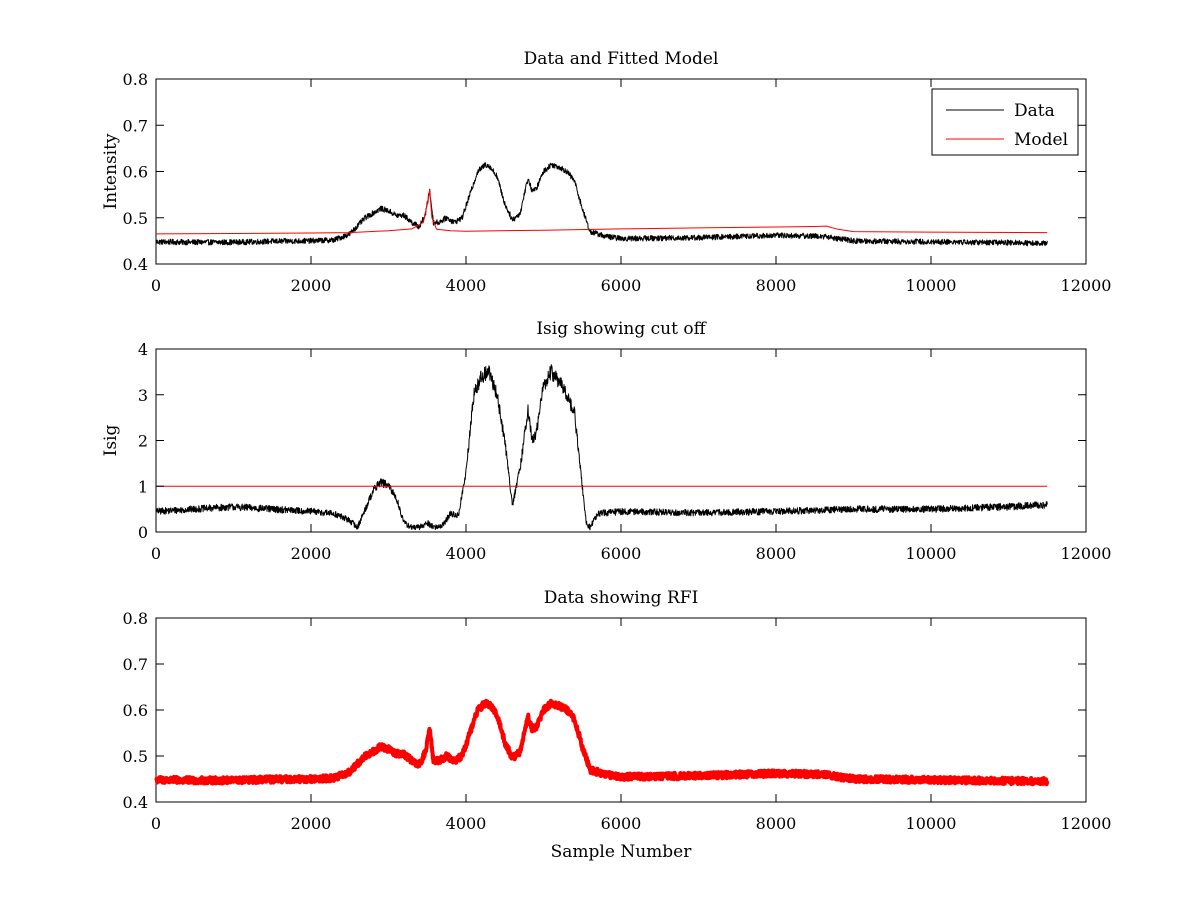  I want to click on chart-title: Data and Fitted Model, so click(621, 59).